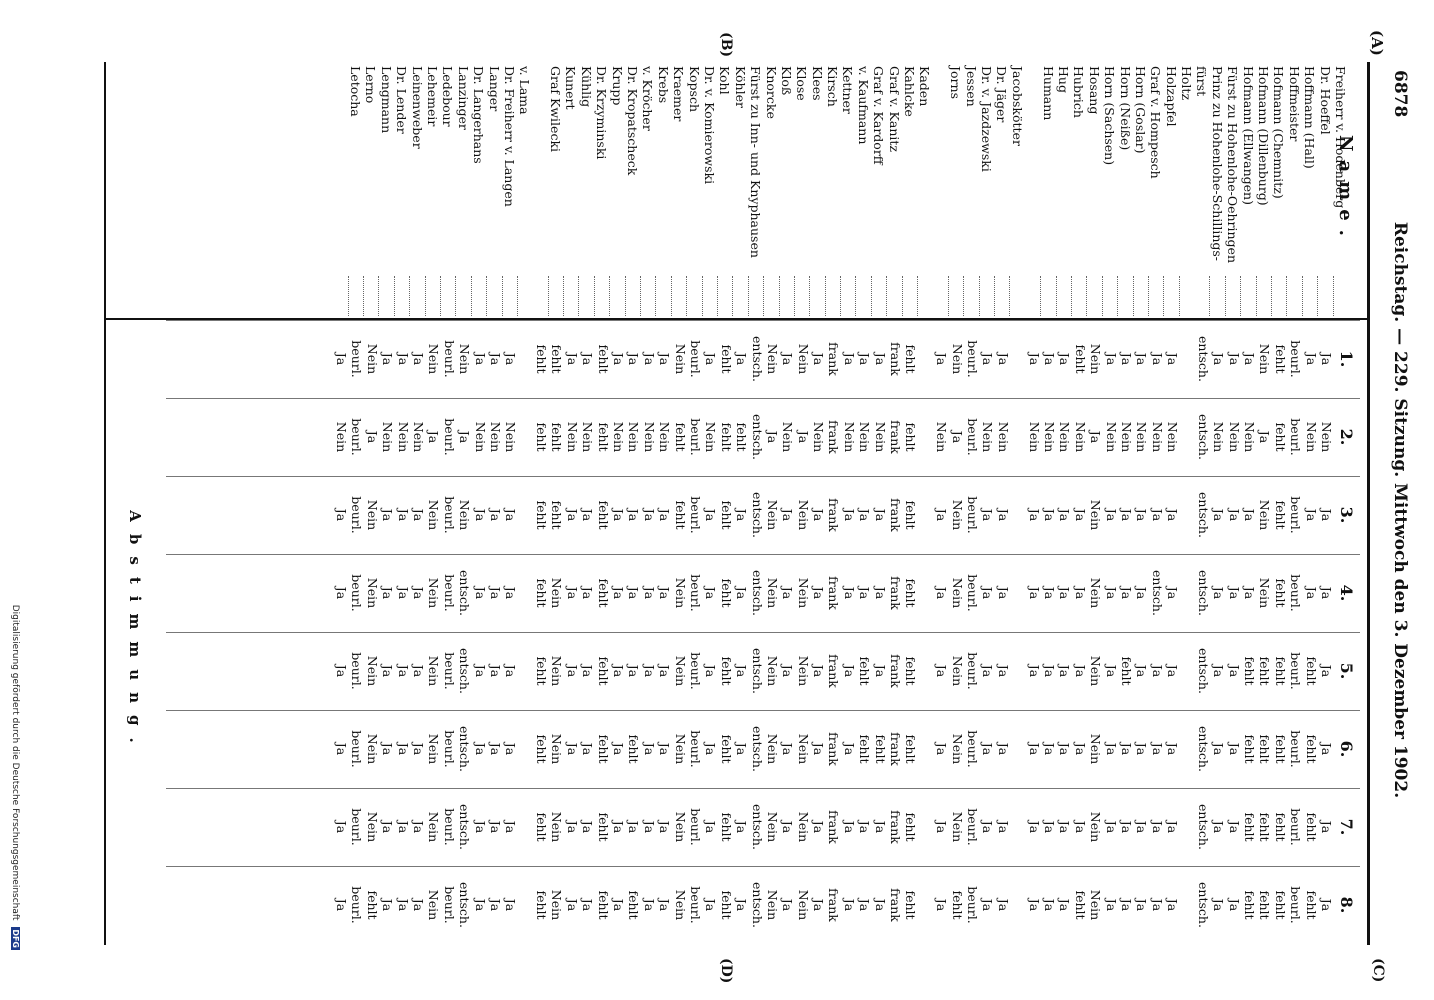  What do you see at coordinates (401, 190) in the screenshot?
I see `member-name: Dr. Lender` at bounding box center [401, 190].